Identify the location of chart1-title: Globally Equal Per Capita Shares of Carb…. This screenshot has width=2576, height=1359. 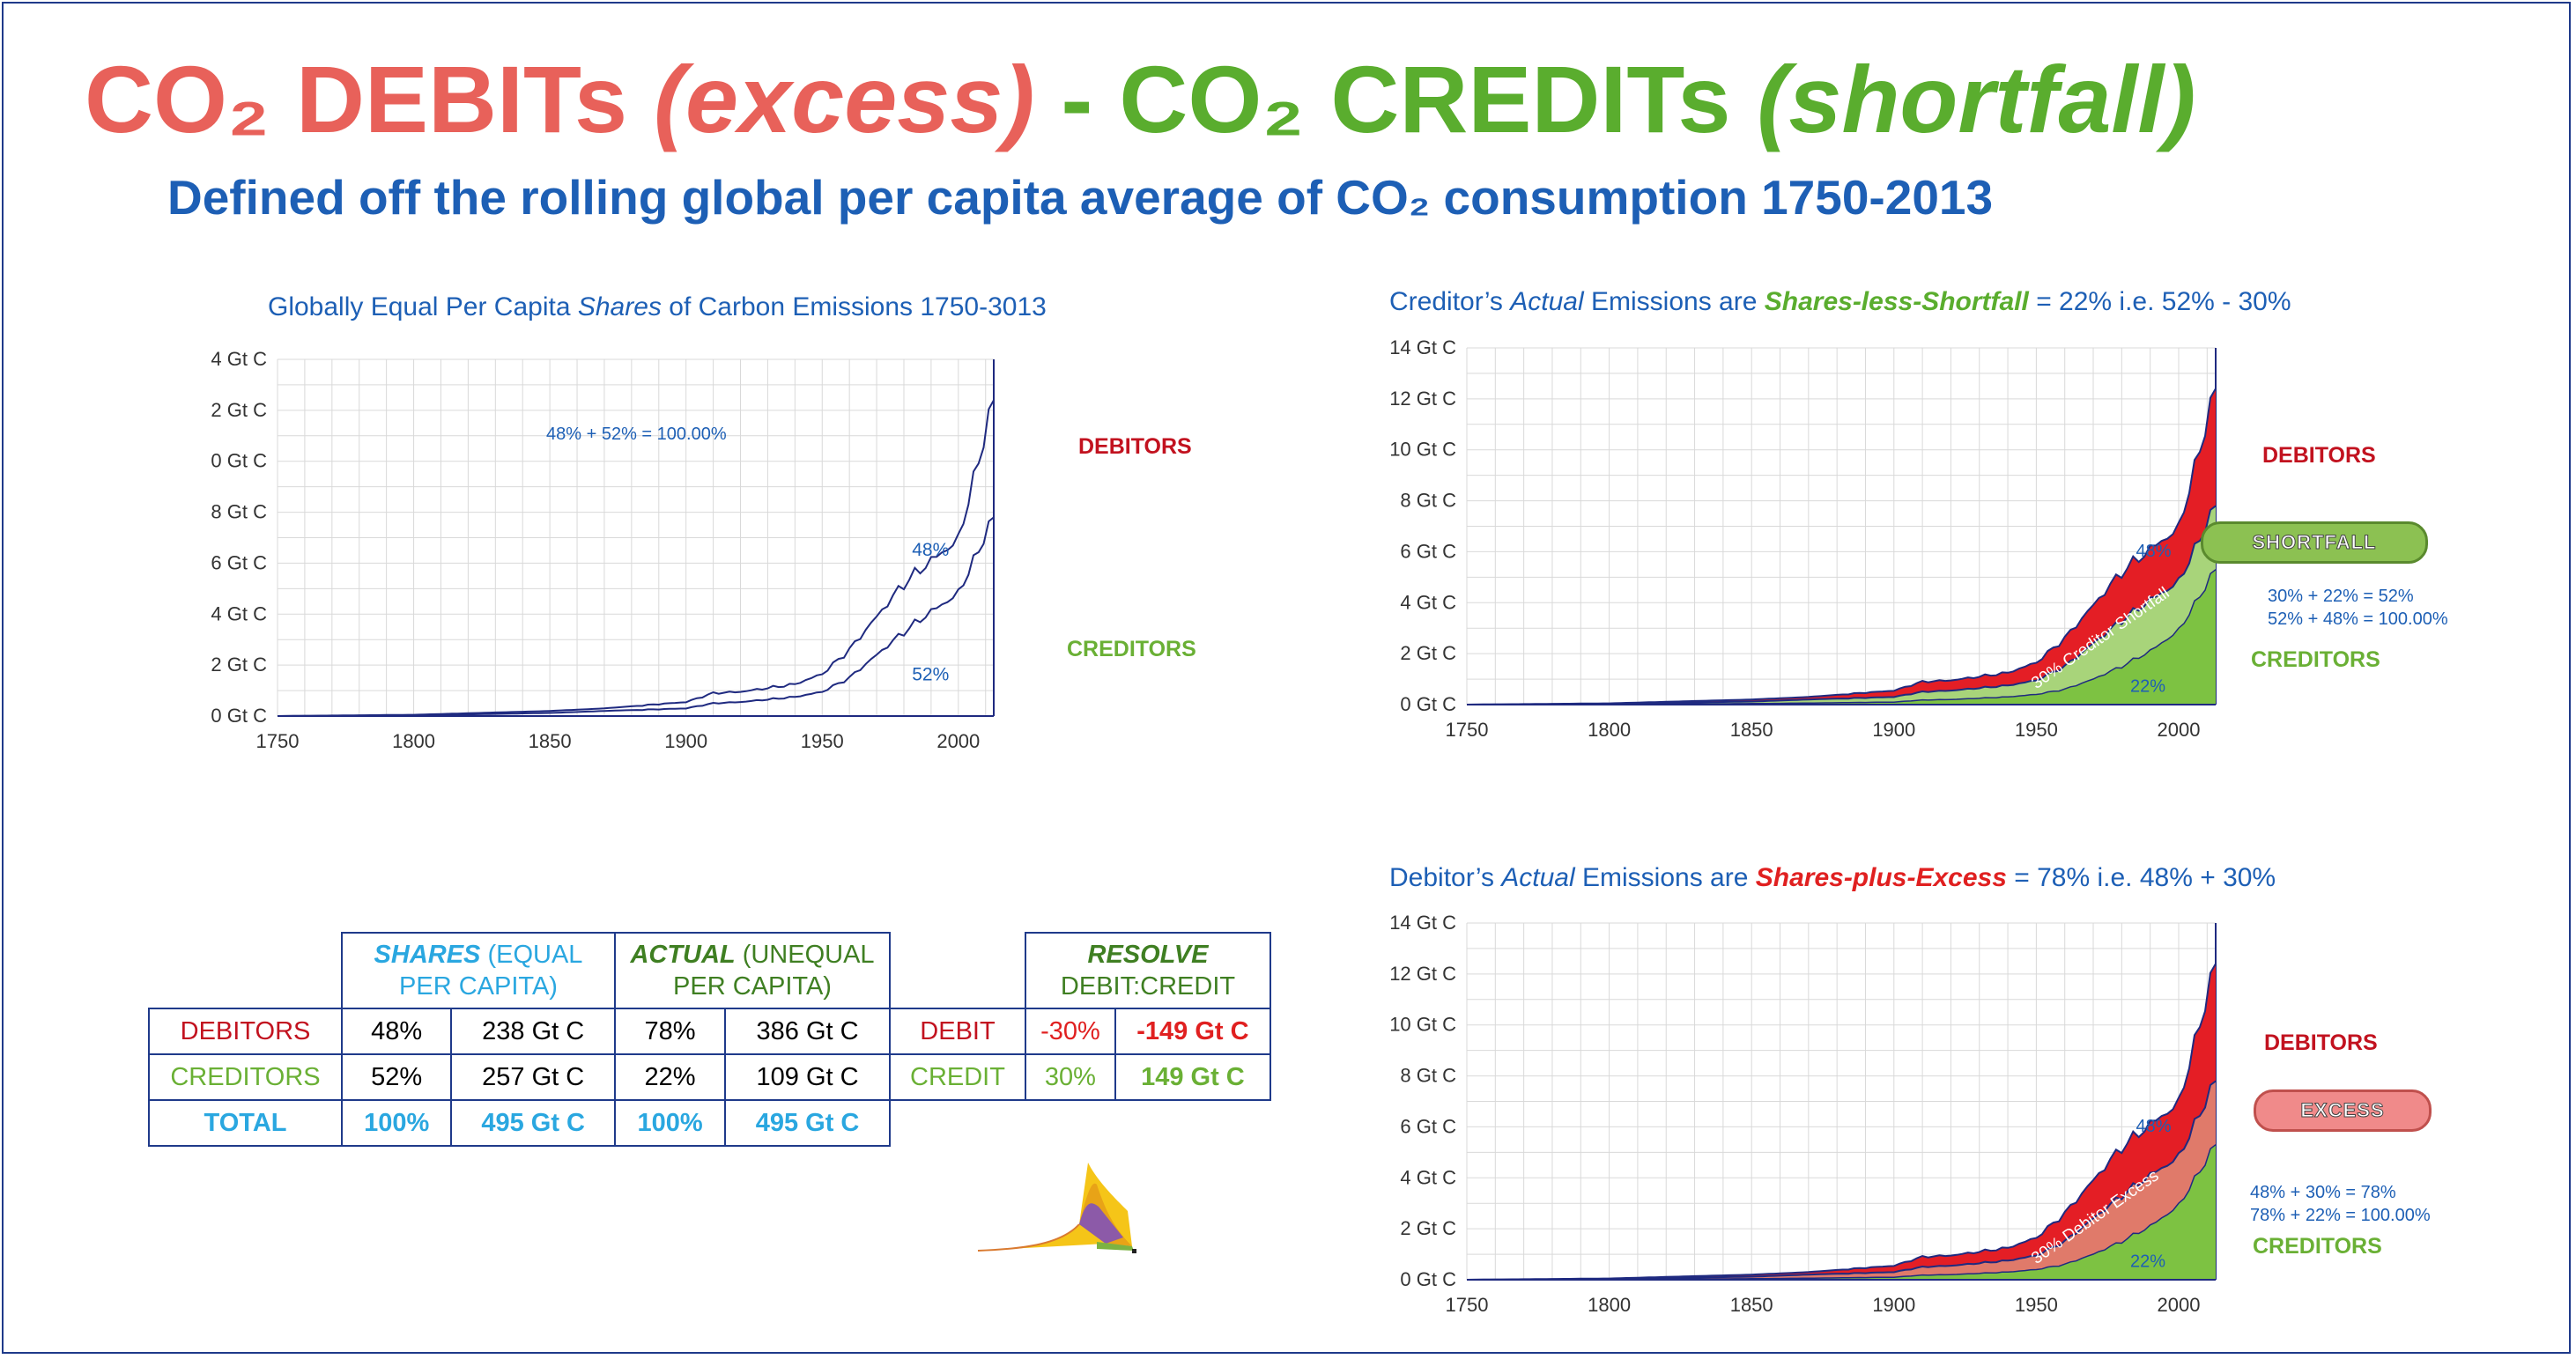
(658, 306).